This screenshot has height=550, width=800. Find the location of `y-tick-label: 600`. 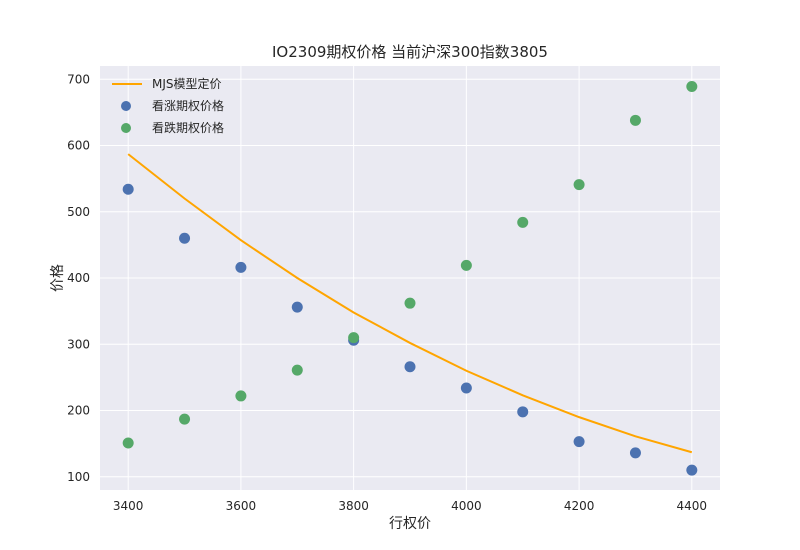

y-tick-label: 600 is located at coordinates (78, 146).